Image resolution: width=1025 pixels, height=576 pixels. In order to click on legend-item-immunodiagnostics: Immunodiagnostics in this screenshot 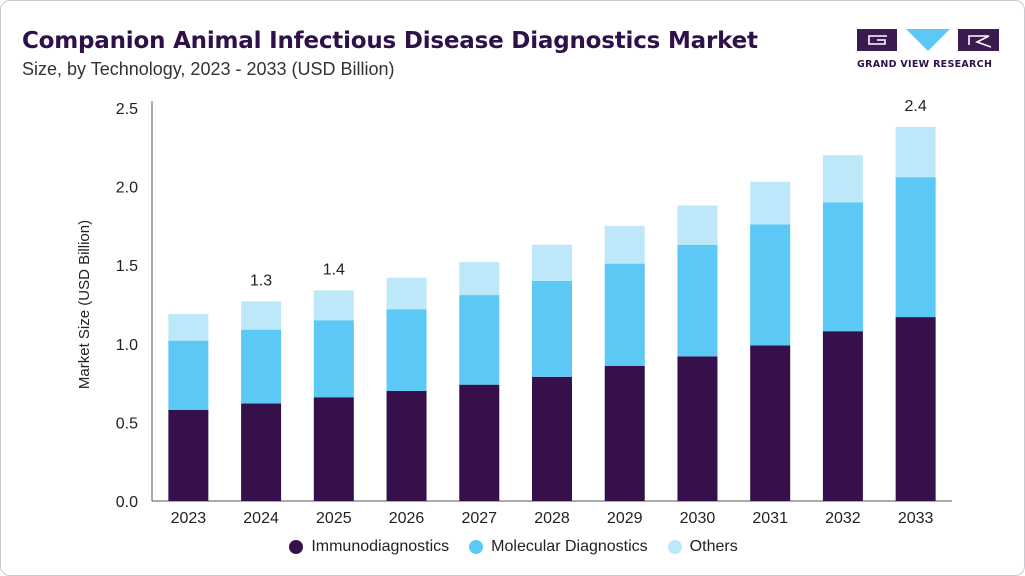, I will do `click(369, 547)`.